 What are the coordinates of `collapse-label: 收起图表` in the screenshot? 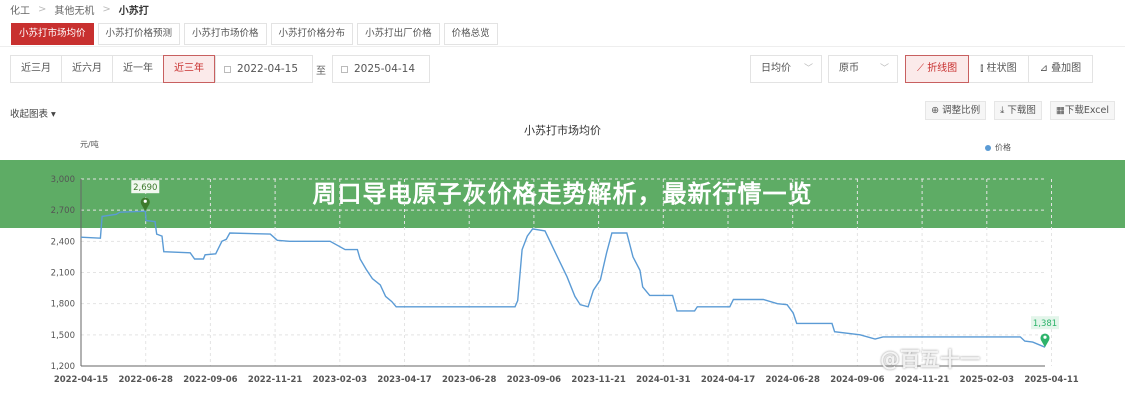 It's located at (29, 114).